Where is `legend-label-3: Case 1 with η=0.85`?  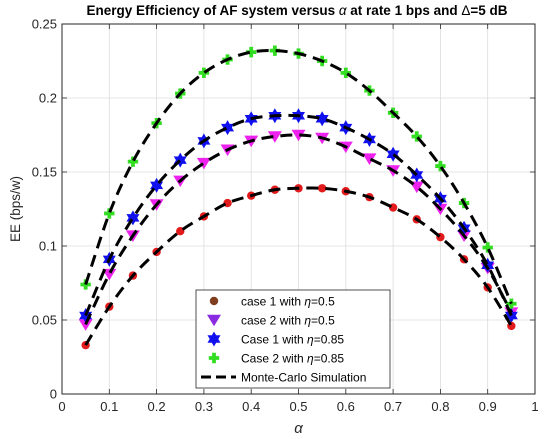 legend-label-3: Case 1 with η=0.85 is located at coordinates (292, 340).